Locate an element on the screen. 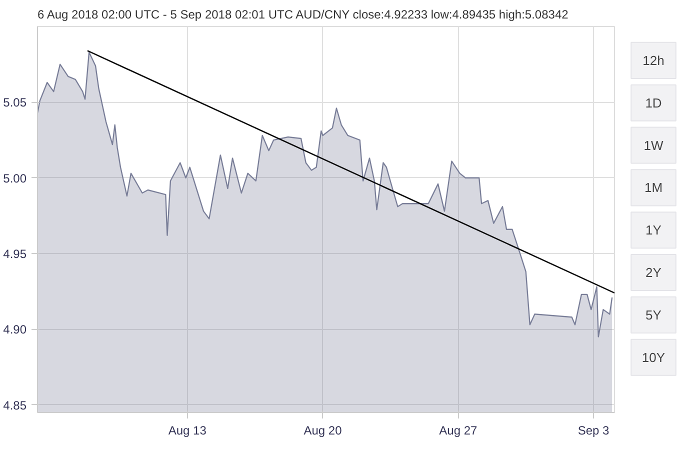  x-tick-label: Aug 27 is located at coordinates (458, 431).